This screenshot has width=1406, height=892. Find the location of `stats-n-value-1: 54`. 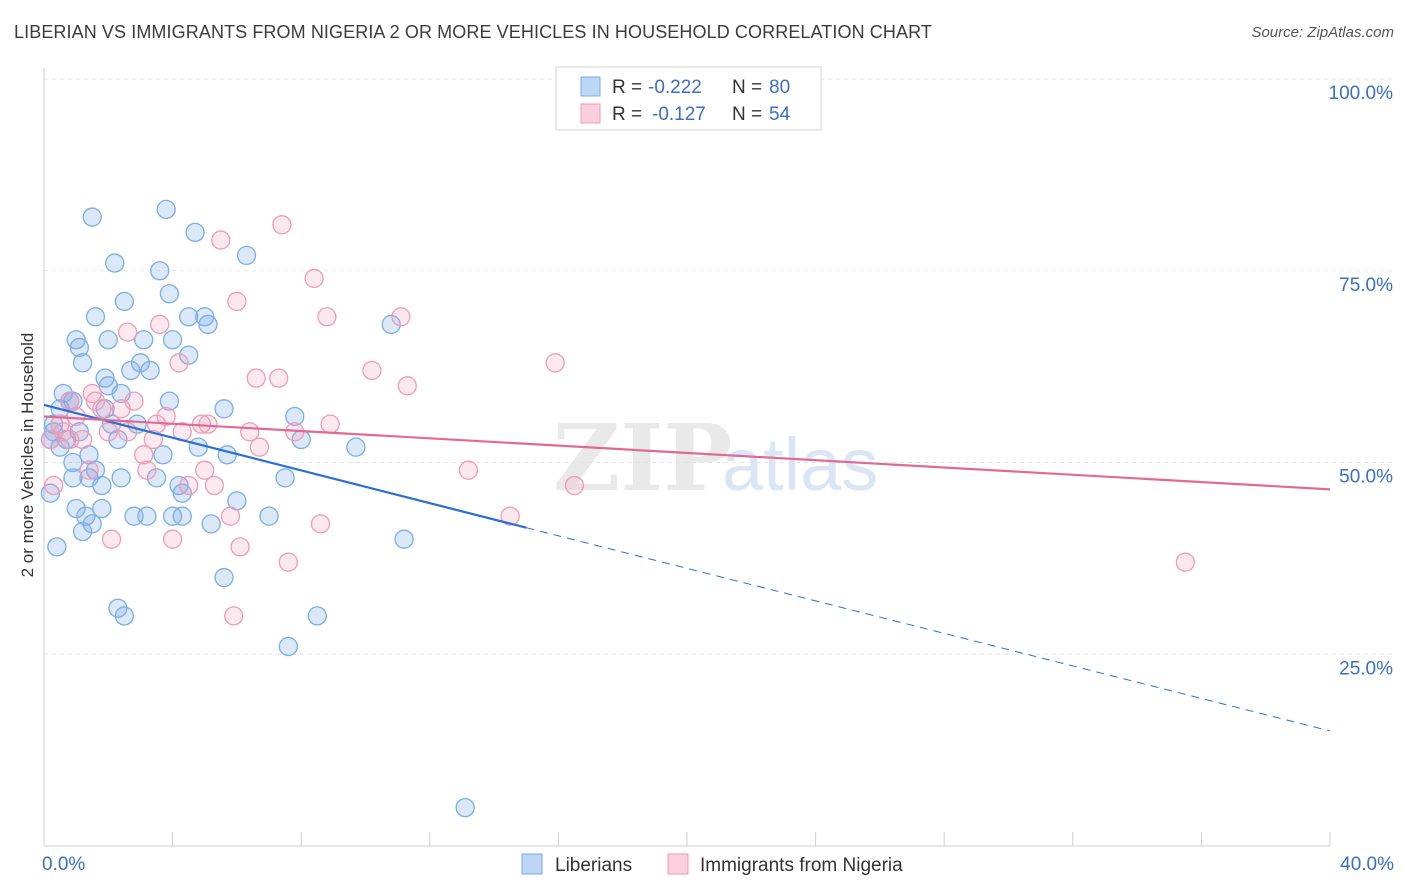

stats-n-value-1: 54 is located at coordinates (780, 114).